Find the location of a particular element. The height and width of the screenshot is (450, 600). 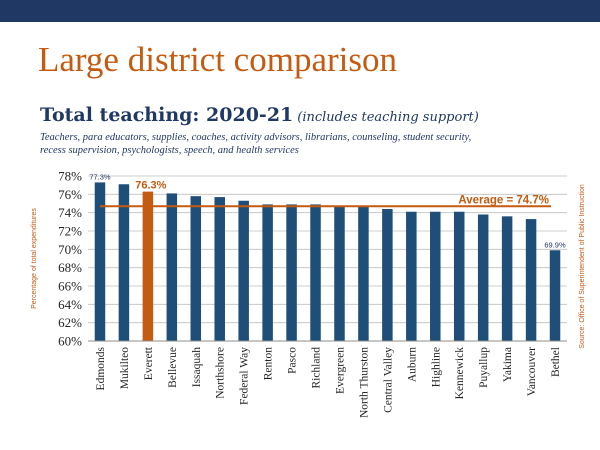

y-tick-label: 76% is located at coordinates (70, 194).